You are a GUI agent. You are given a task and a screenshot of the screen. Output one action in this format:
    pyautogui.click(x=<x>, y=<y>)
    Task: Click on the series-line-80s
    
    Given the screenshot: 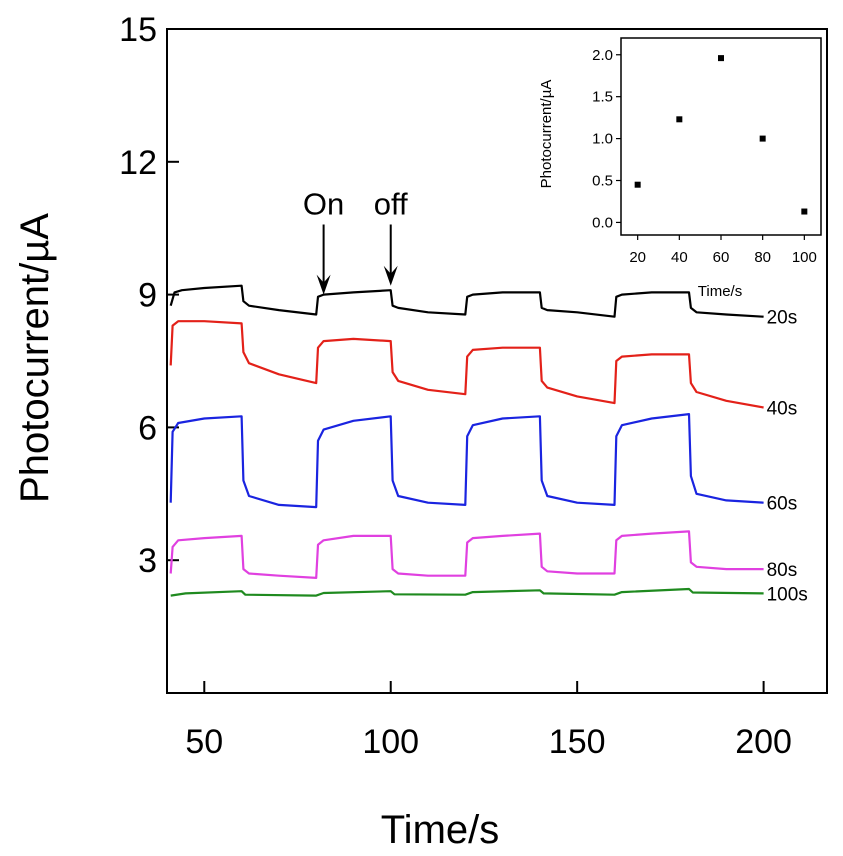 What is the action you would take?
    pyautogui.click(x=466, y=554)
    